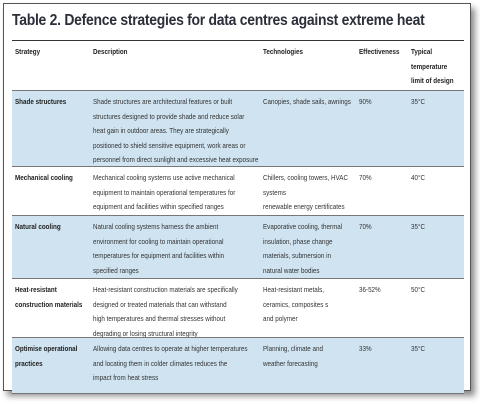 Image resolution: width=480 pixels, height=404 pixels. I want to click on table-cell: 50°C, so click(436, 308).